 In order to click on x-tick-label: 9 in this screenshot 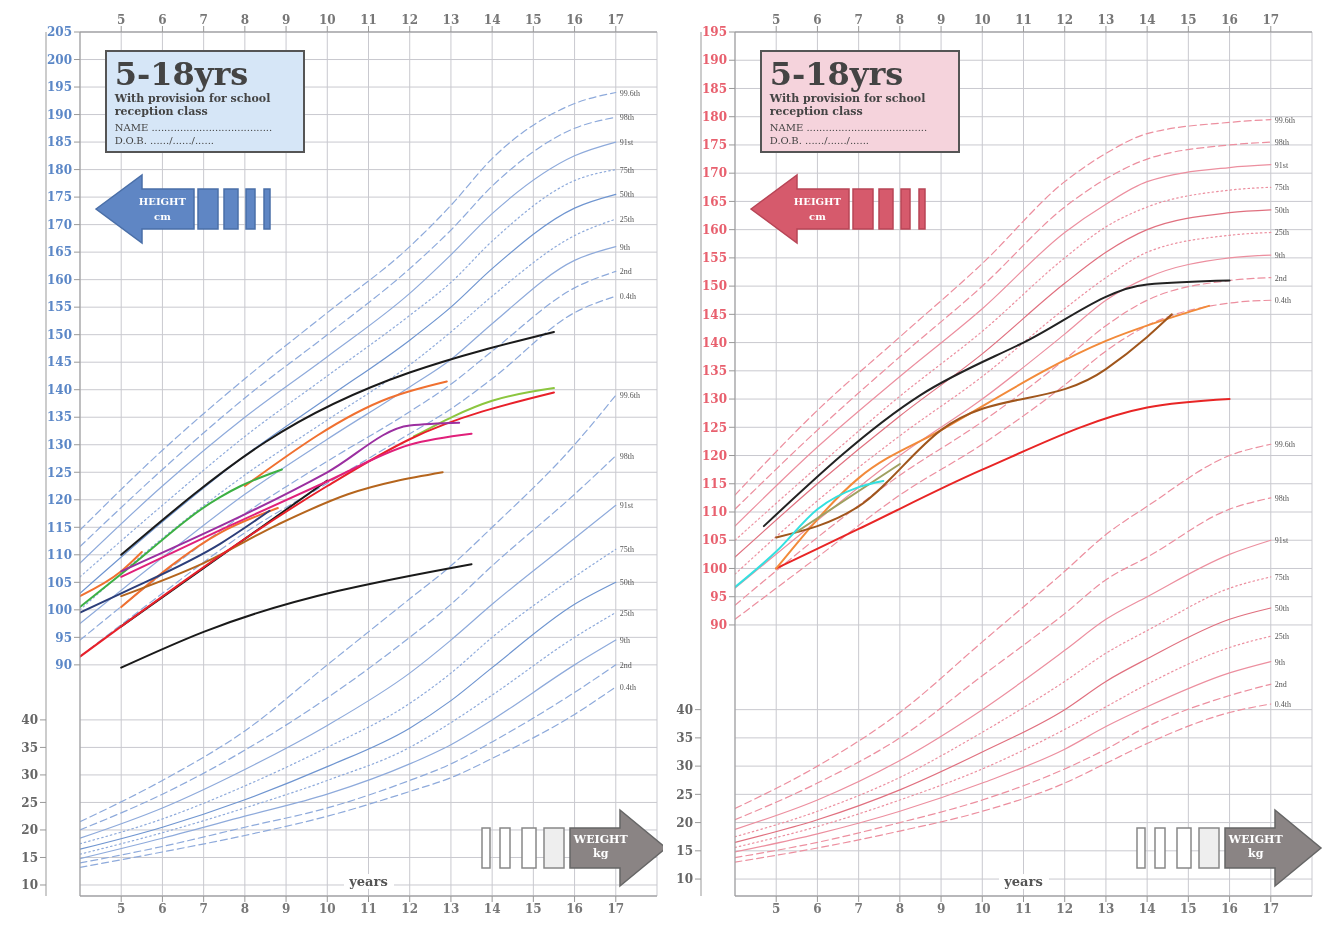, I will do `click(286, 20)`.